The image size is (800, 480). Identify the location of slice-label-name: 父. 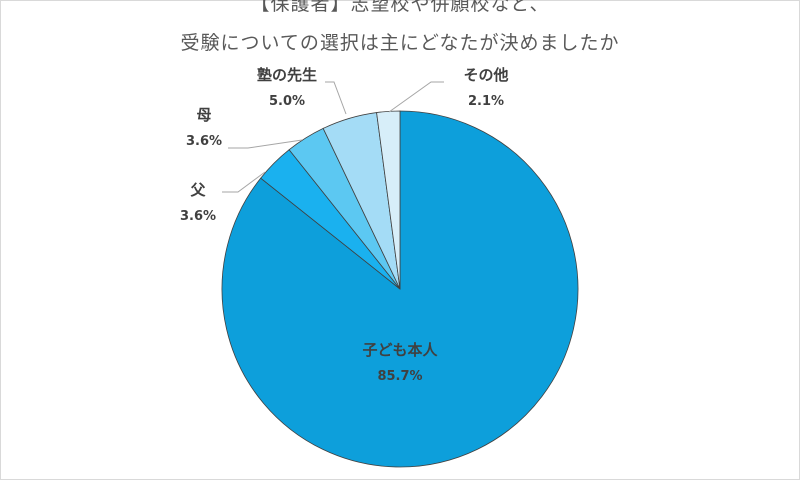
(197, 190).